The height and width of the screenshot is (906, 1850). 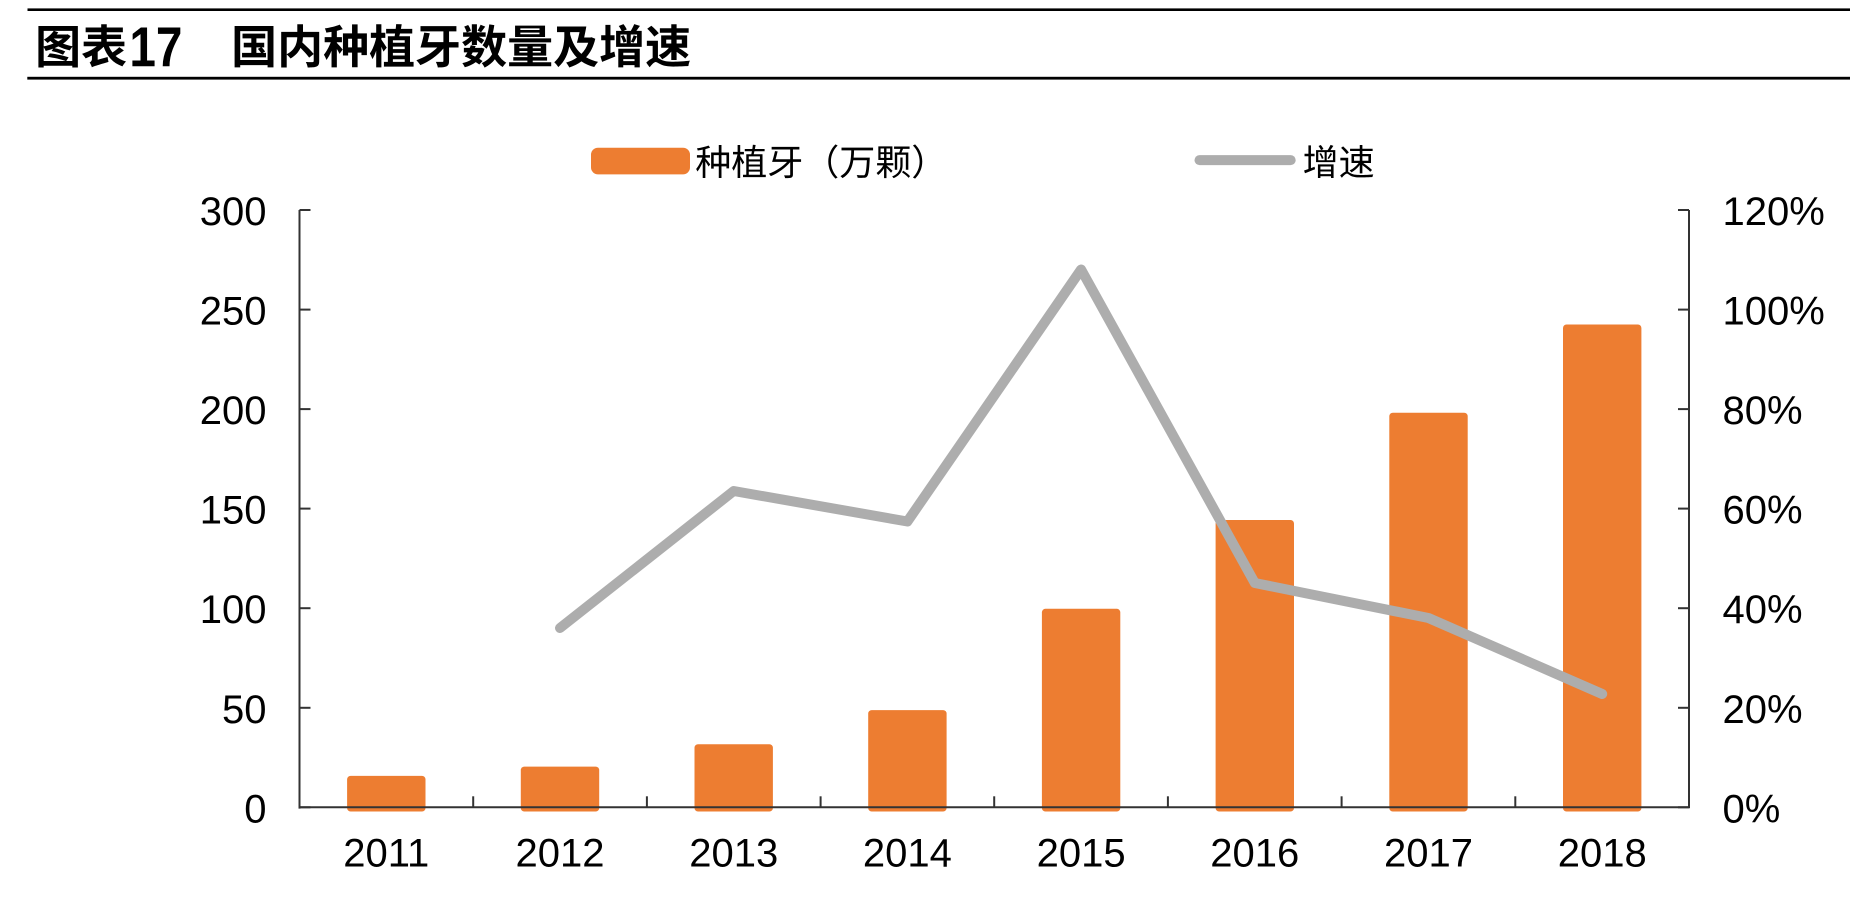 I want to click on svg-text: 0, so click(x=255, y=809).